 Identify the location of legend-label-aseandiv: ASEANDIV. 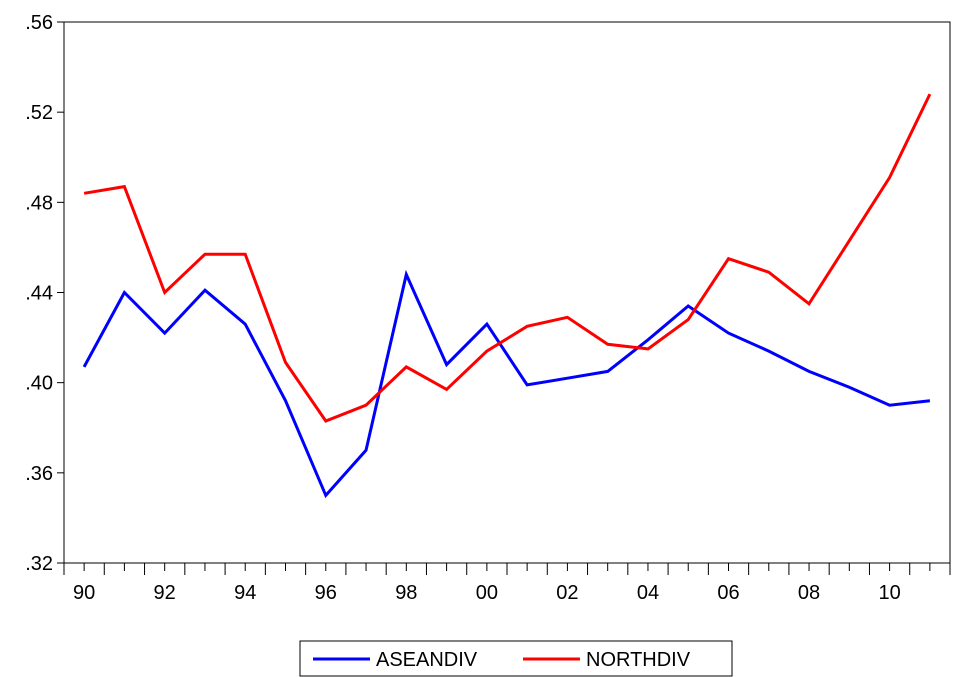
(427, 660).